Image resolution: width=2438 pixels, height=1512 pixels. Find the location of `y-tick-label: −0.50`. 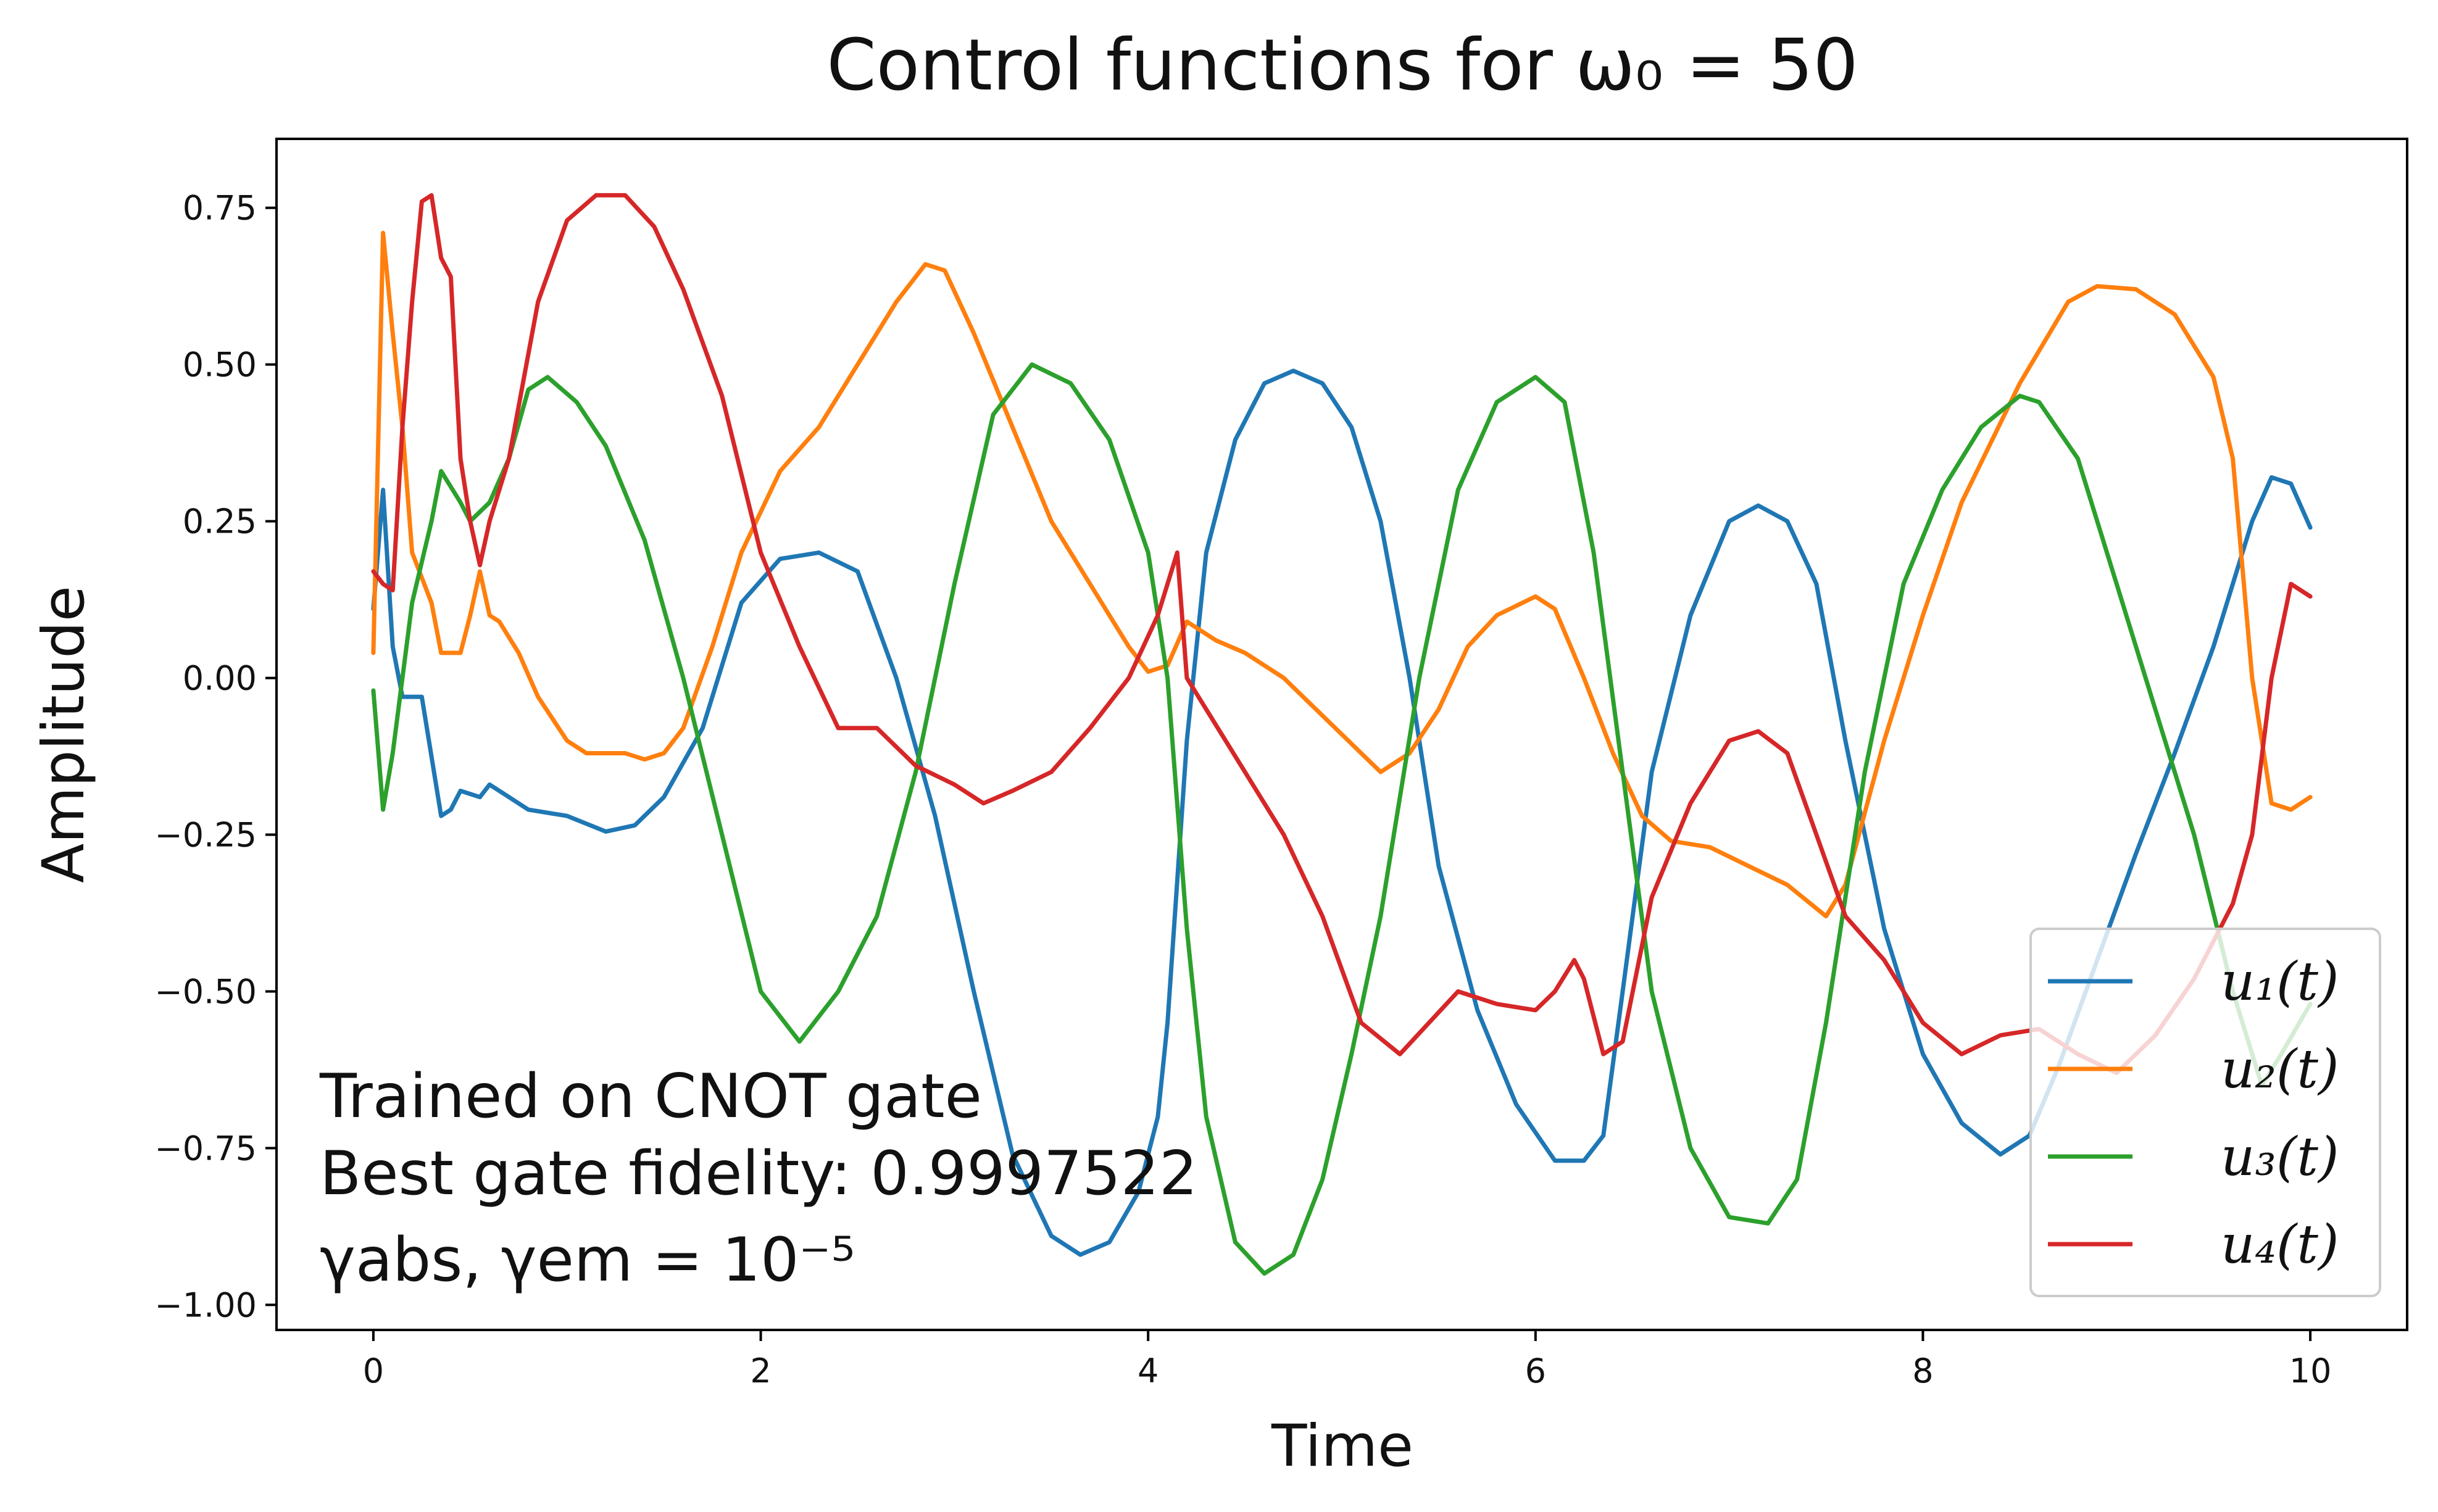

y-tick-label: −0.50 is located at coordinates (206, 991).